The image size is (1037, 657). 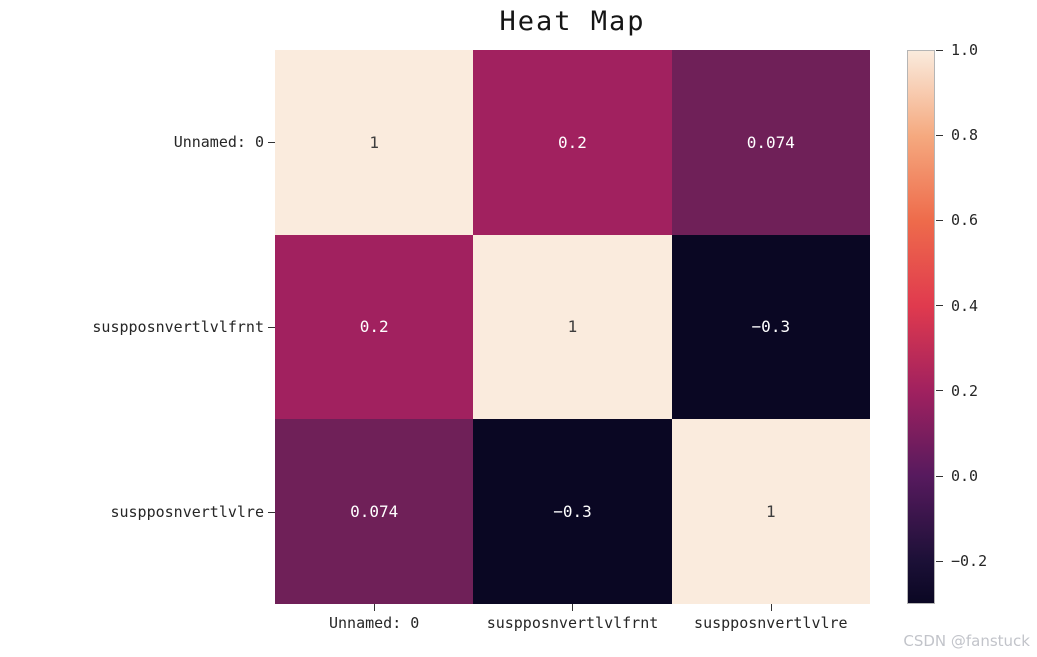 What do you see at coordinates (771, 623) in the screenshot?
I see `x-axis-label-suspposnvertlvlre: suspposnvertlvlre` at bounding box center [771, 623].